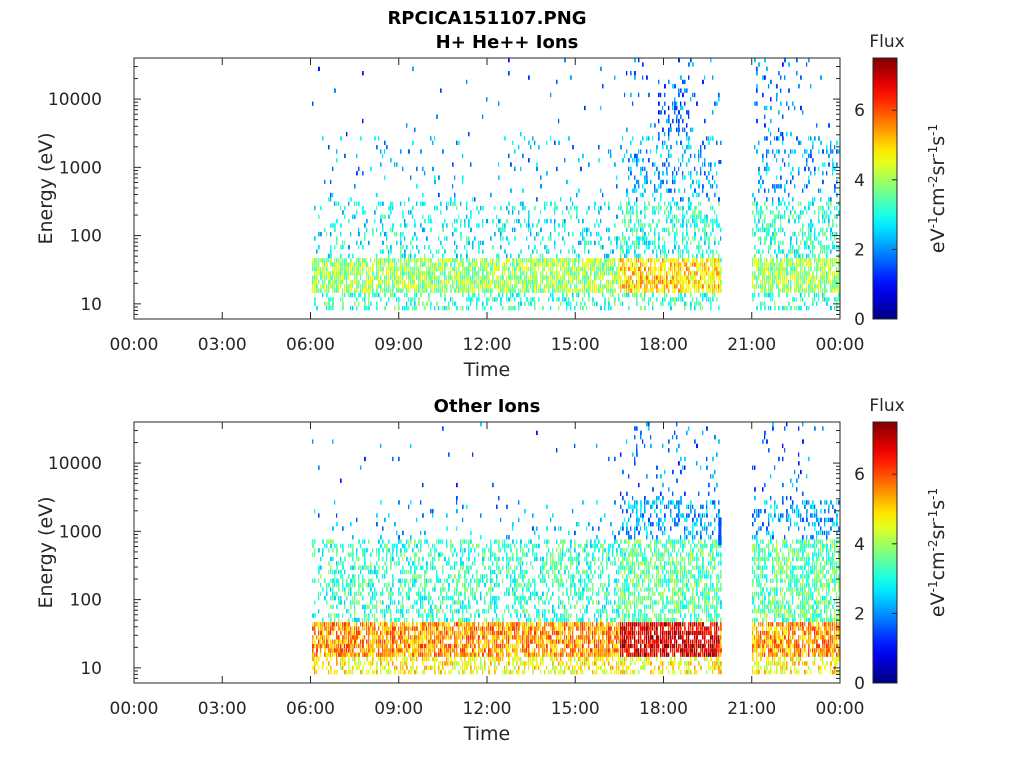 This screenshot has height=768, width=1024. I want to click on panel-title: H+ He++ Ions, so click(507, 42).